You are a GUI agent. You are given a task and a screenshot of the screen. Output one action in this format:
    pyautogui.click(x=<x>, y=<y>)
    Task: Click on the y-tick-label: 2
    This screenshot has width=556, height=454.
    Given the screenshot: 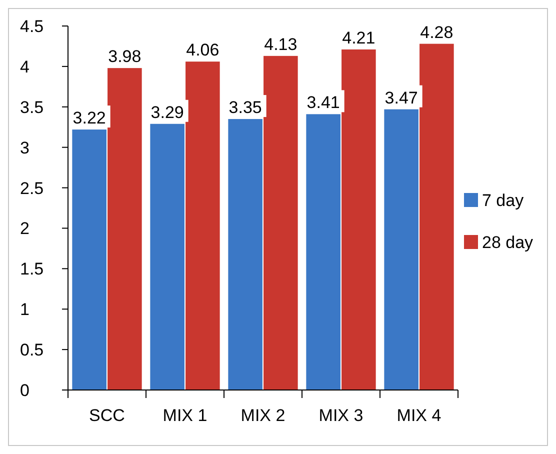 What is the action you would take?
    pyautogui.click(x=25, y=228)
    